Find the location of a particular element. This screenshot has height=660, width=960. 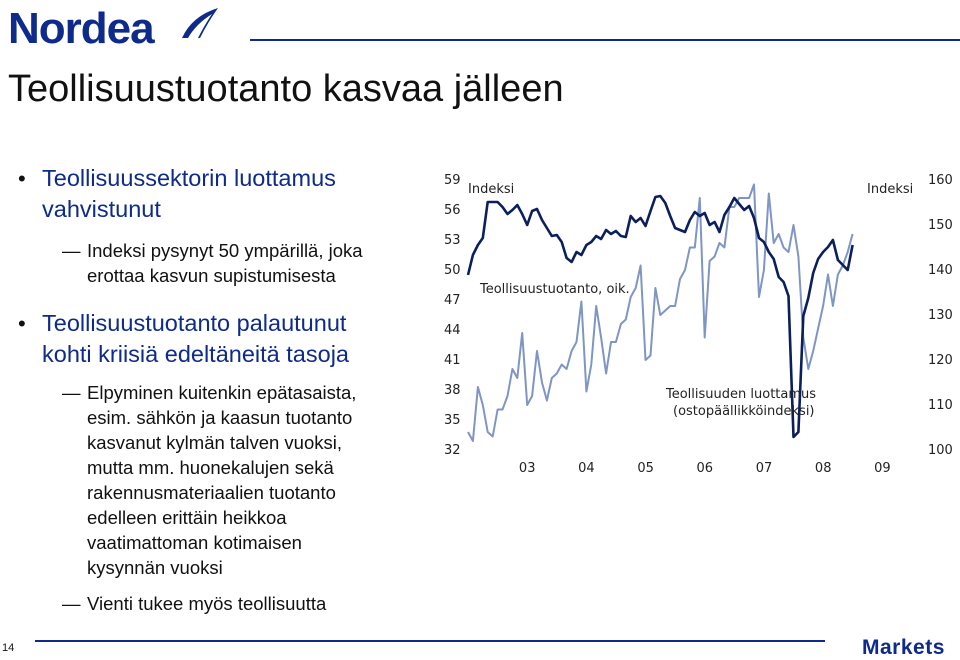

annotation-confidence-2: (ostopäällikköindeksi) is located at coordinates (744, 411).